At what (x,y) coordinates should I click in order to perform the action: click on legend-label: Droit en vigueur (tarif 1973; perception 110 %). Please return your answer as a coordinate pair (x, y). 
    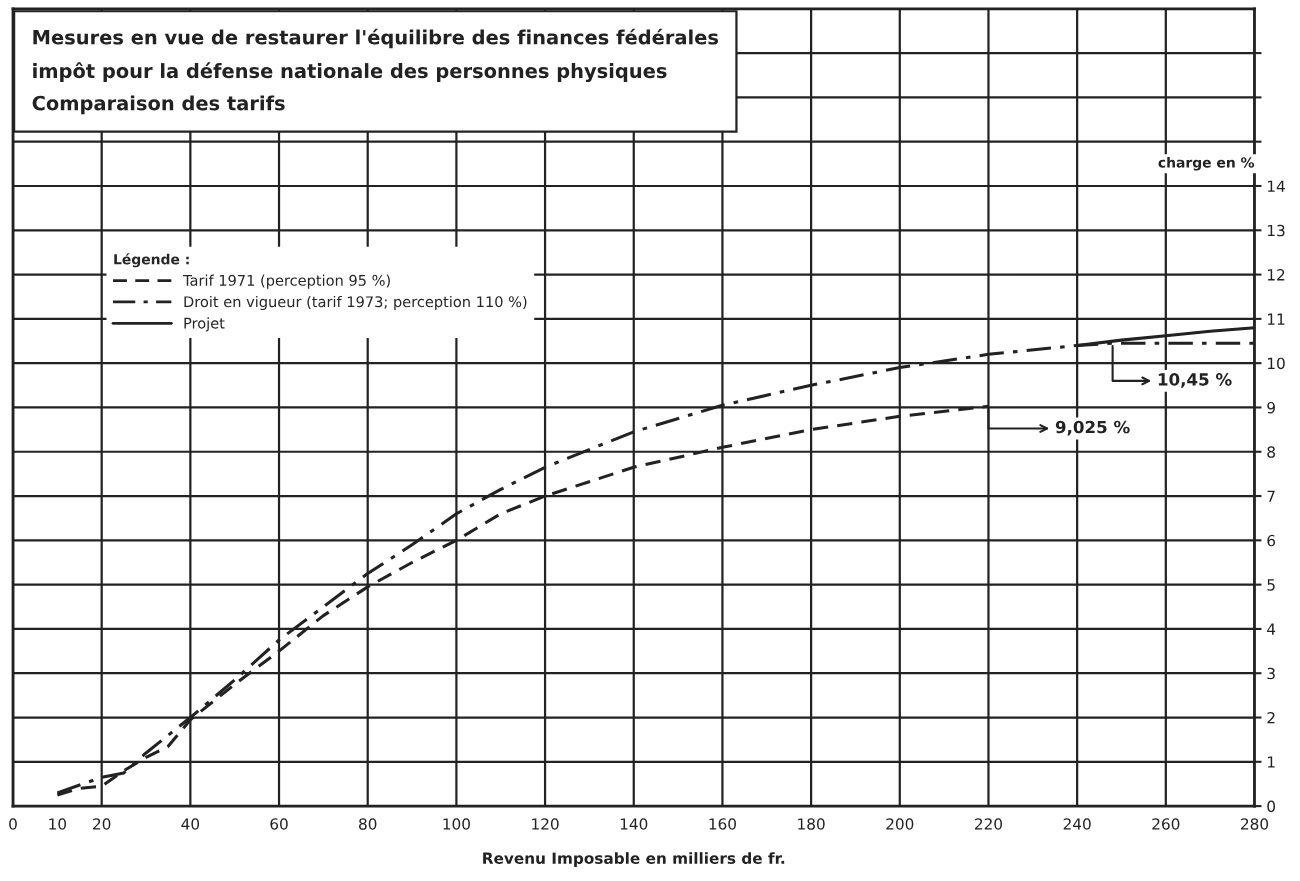
    Looking at the image, I should click on (355, 303).